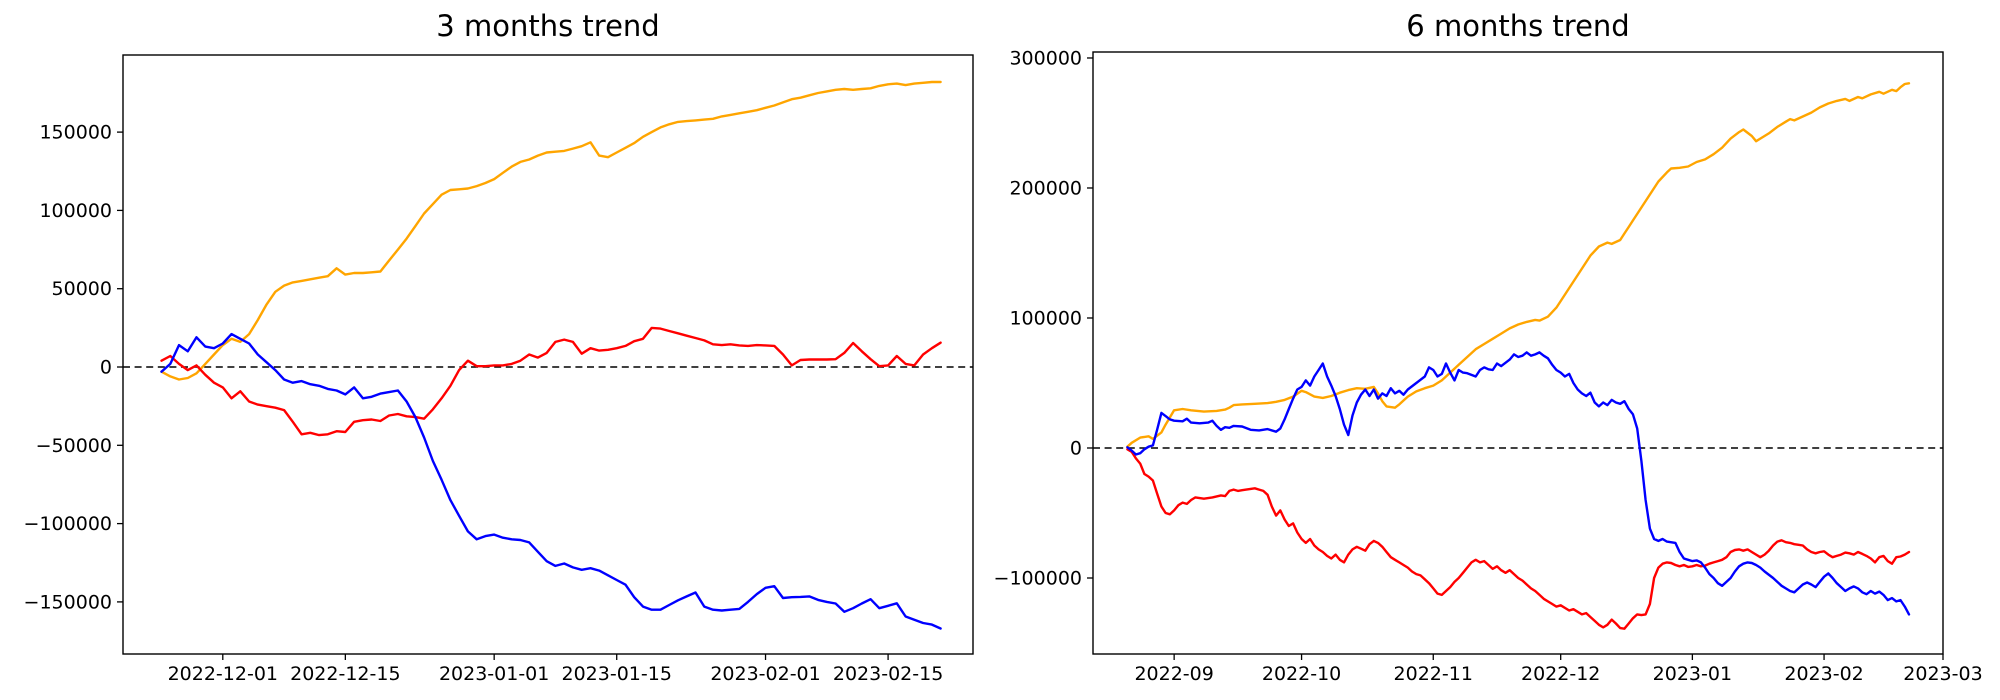  I want to click on right-series-blue-line, so click(1518, 483).